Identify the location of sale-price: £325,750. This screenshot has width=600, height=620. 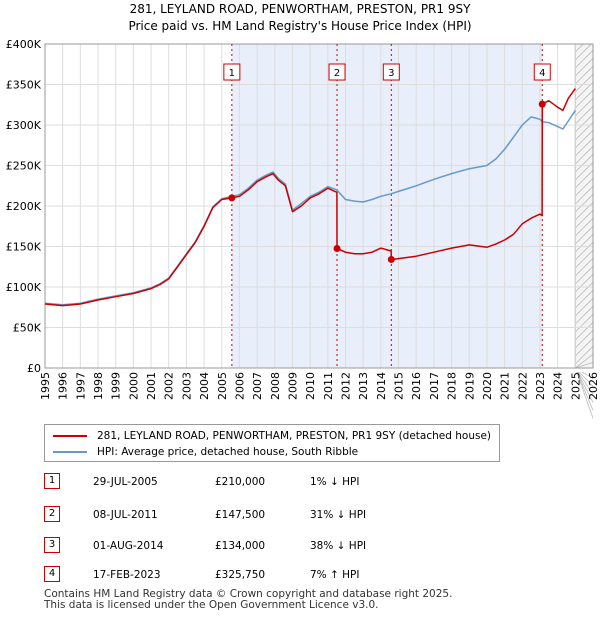
(240, 575).